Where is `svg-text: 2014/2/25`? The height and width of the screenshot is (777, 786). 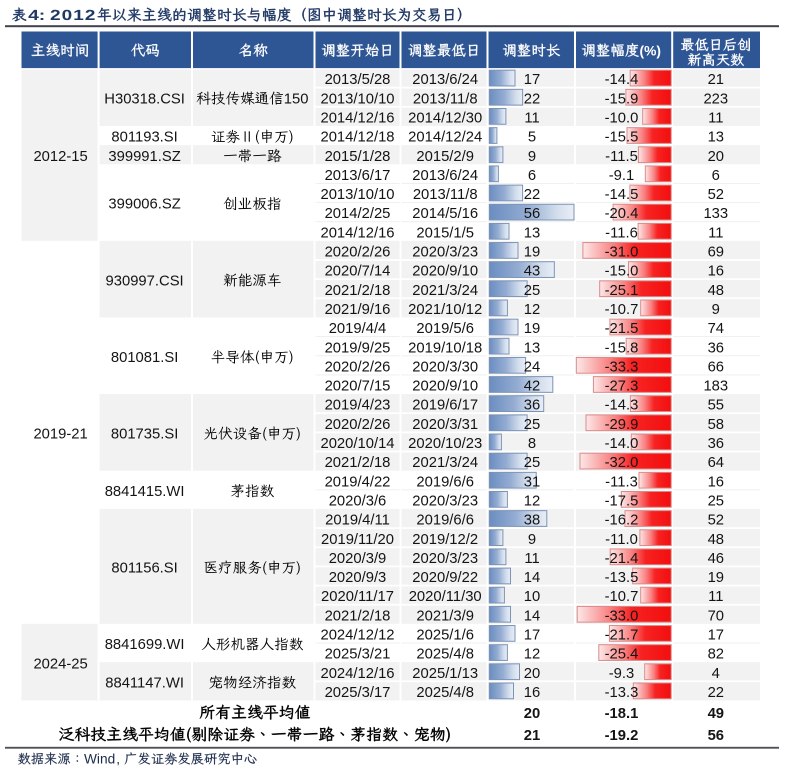
svg-text: 2014/2/25 is located at coordinates (358, 214).